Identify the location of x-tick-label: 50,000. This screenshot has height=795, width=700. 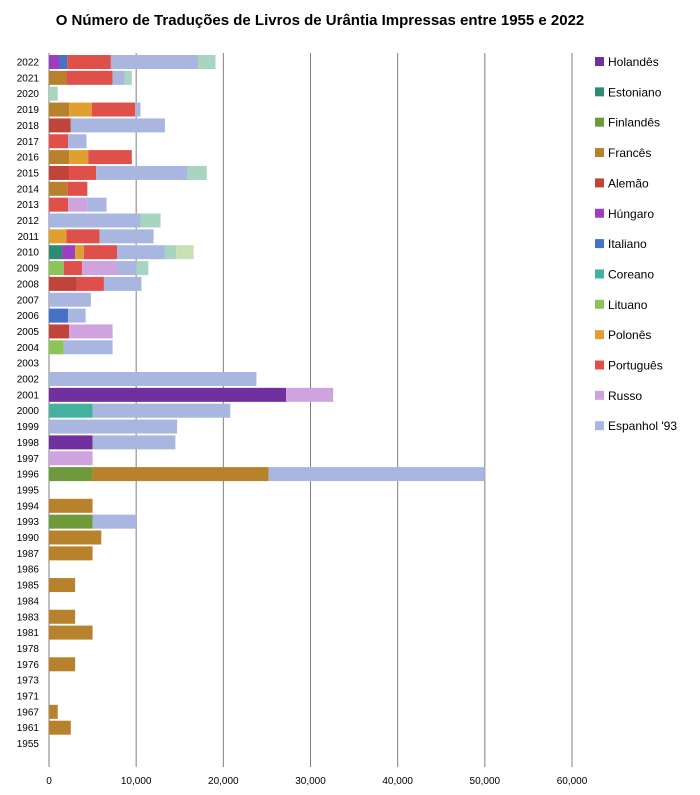
(485, 781).